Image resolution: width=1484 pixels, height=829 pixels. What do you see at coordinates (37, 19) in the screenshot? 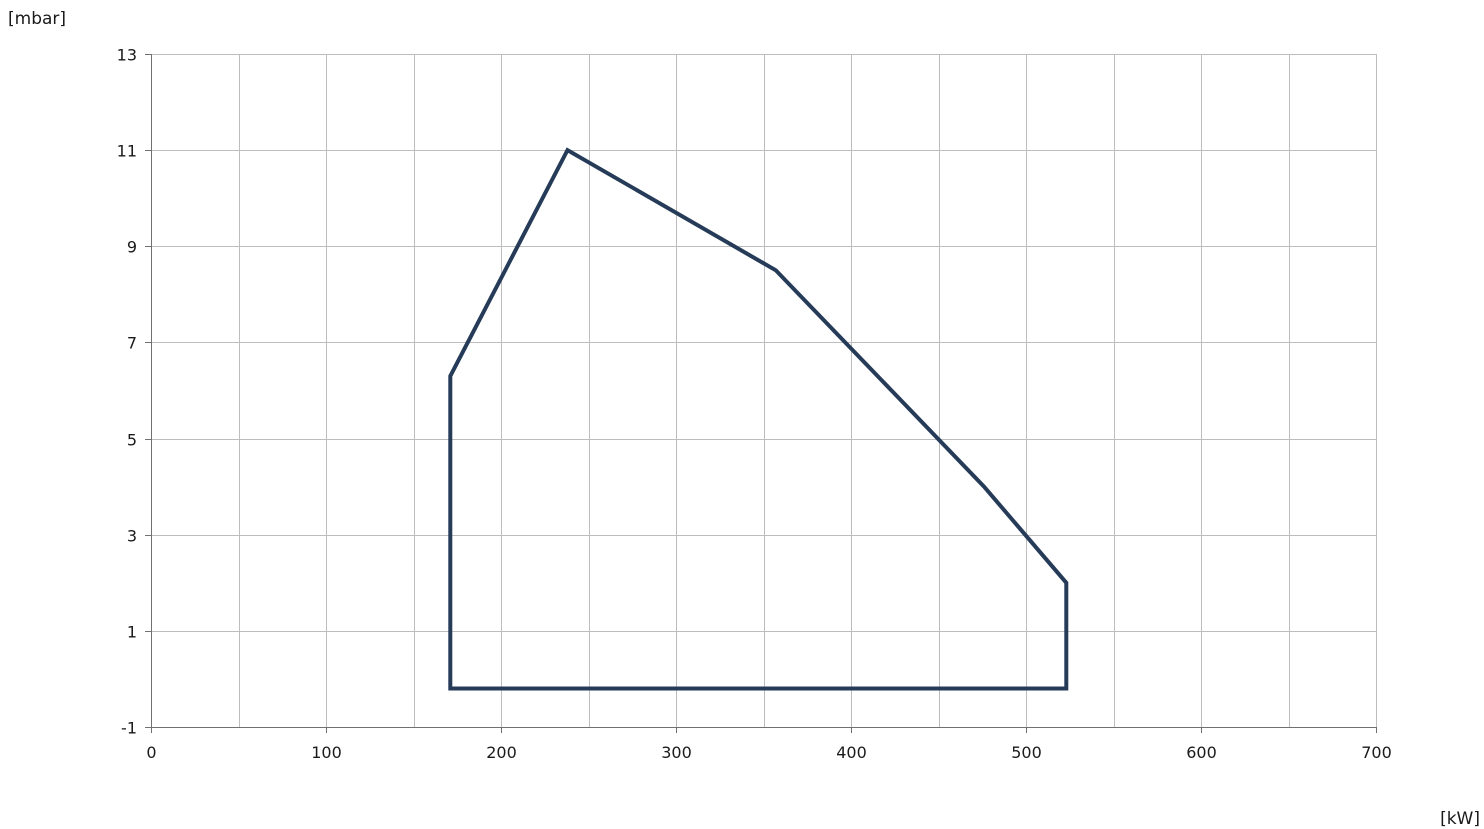
I see `y-axis-label: [mbar]` at bounding box center [37, 19].